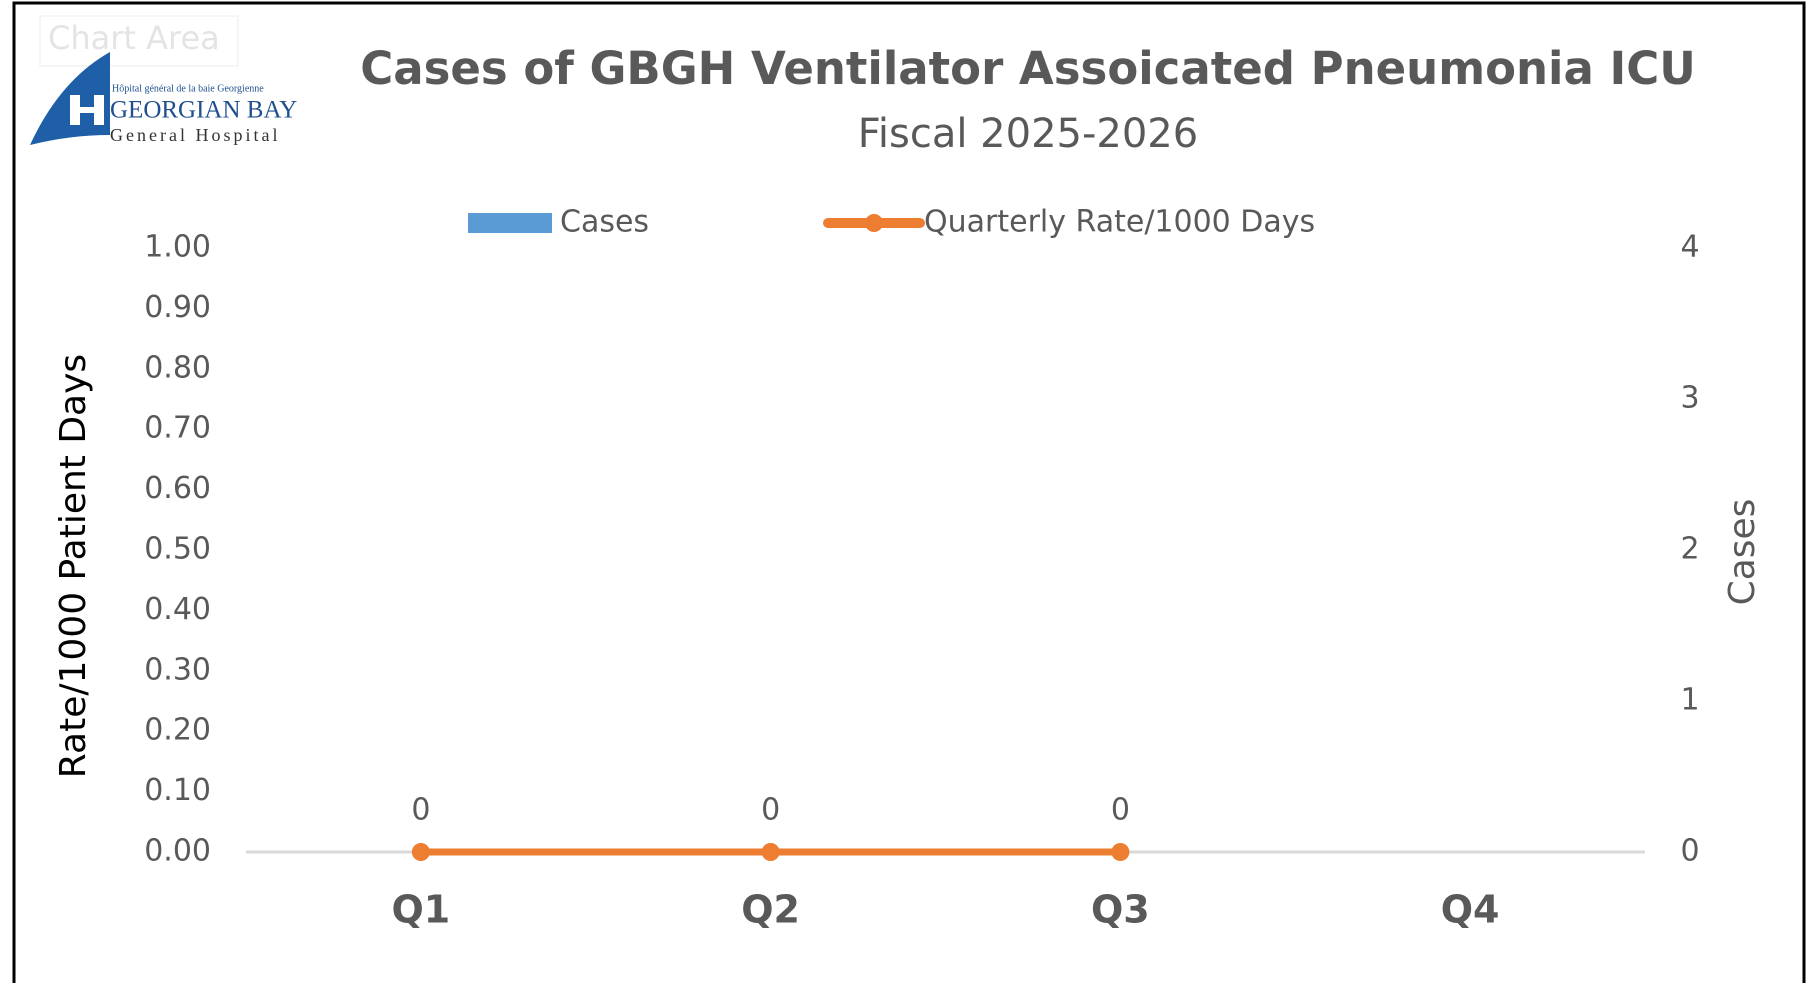 Image resolution: width=1811 pixels, height=983 pixels. Describe the element at coordinates (510, 223) in the screenshot. I see `legend-swatch` at that location.